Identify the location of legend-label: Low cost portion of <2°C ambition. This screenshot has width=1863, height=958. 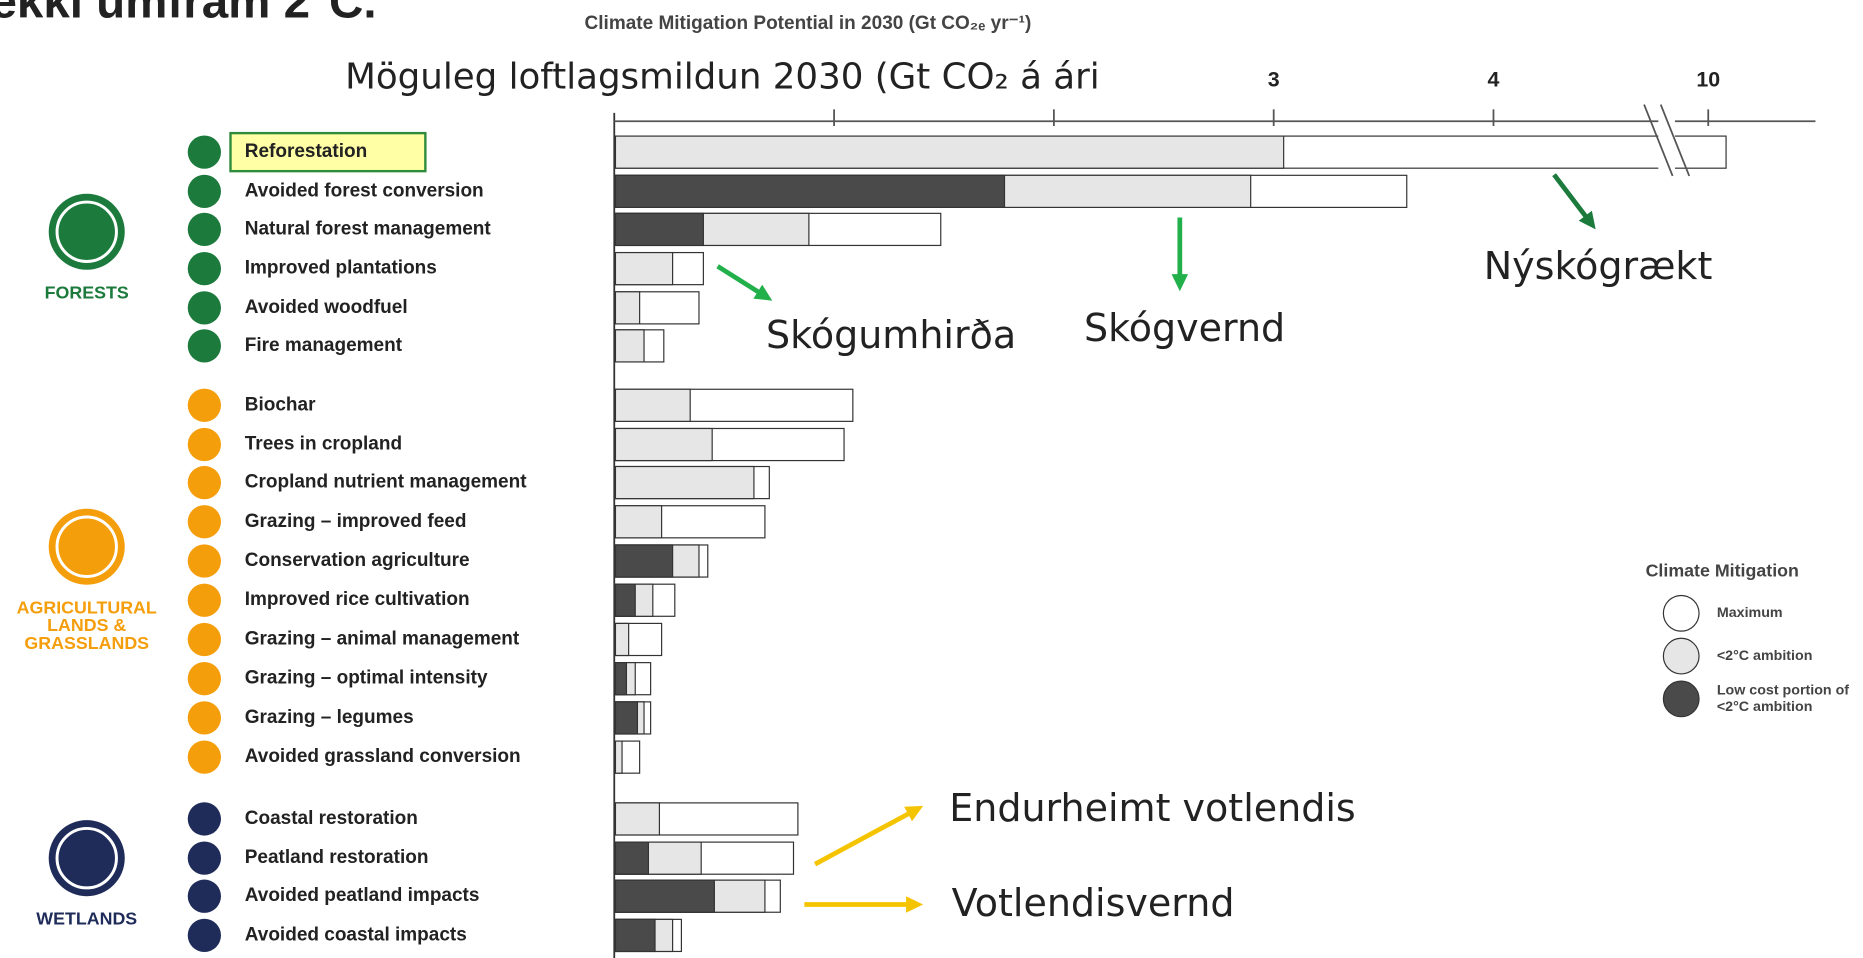
(1783, 698).